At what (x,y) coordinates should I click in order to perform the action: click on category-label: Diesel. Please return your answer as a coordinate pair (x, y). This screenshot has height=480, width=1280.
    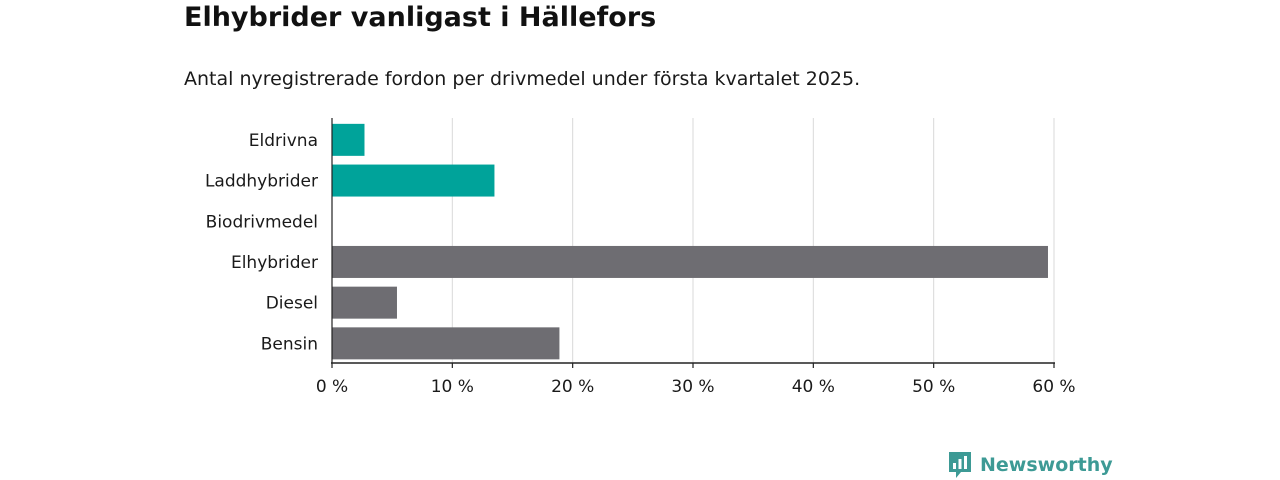
    Looking at the image, I should click on (292, 304).